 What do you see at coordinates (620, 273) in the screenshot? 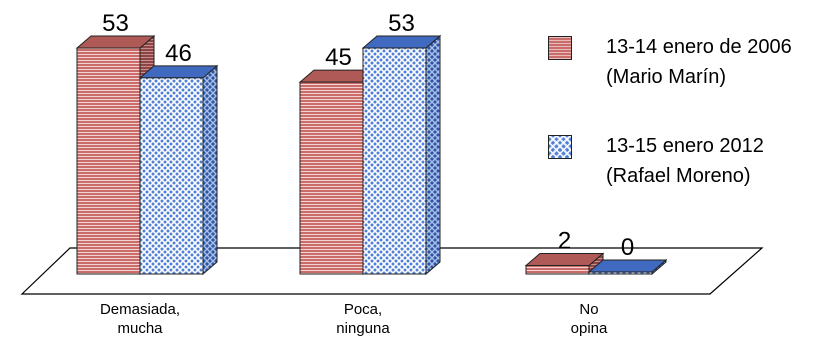
I see `bar-face-2012-no-opina` at bounding box center [620, 273].